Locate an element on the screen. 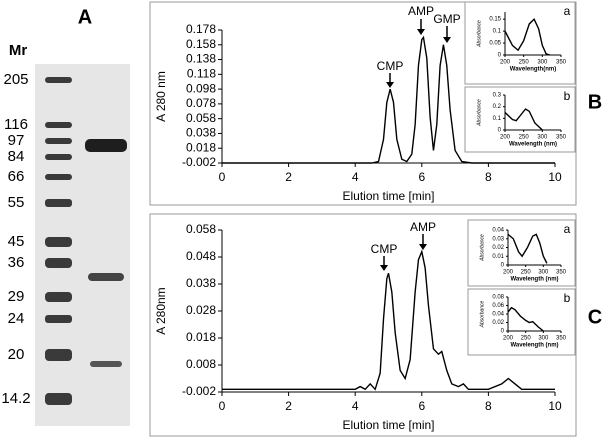  y-tick-label: 0.01 is located at coordinates (498, 257).